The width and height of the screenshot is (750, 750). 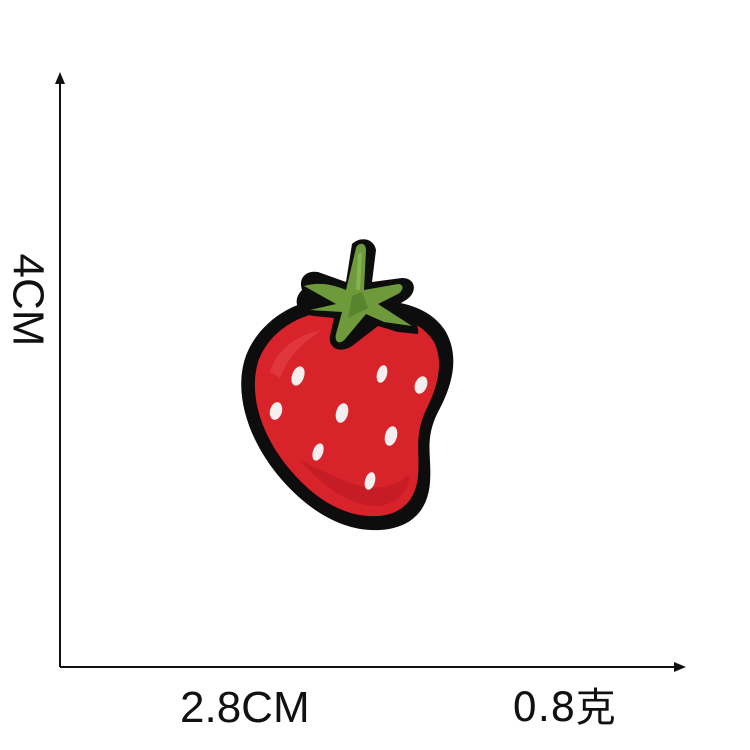 I want to click on height-value: 4CM, so click(x=27, y=300).